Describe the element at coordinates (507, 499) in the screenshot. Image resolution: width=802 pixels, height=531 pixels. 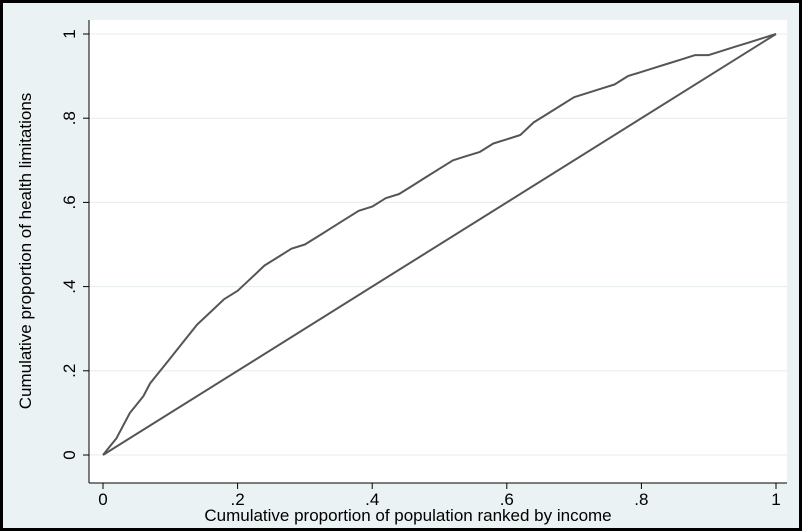
I see `x-tick-label-3: .6` at that location.